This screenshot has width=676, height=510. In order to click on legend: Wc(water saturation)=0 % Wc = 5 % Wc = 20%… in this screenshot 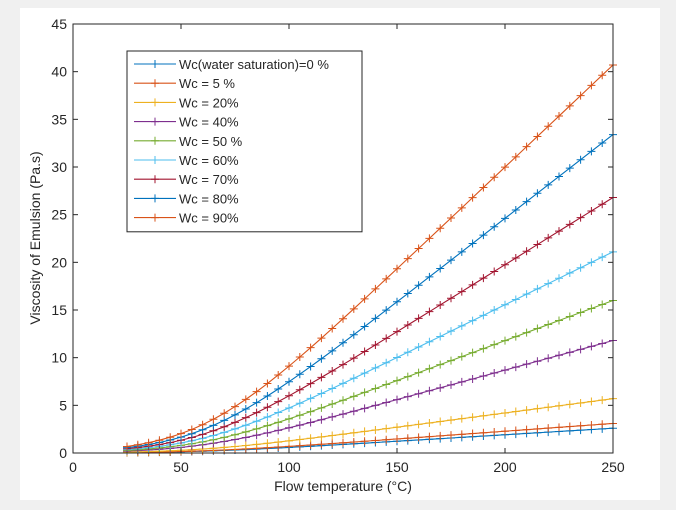, I will do `click(244, 141)`.